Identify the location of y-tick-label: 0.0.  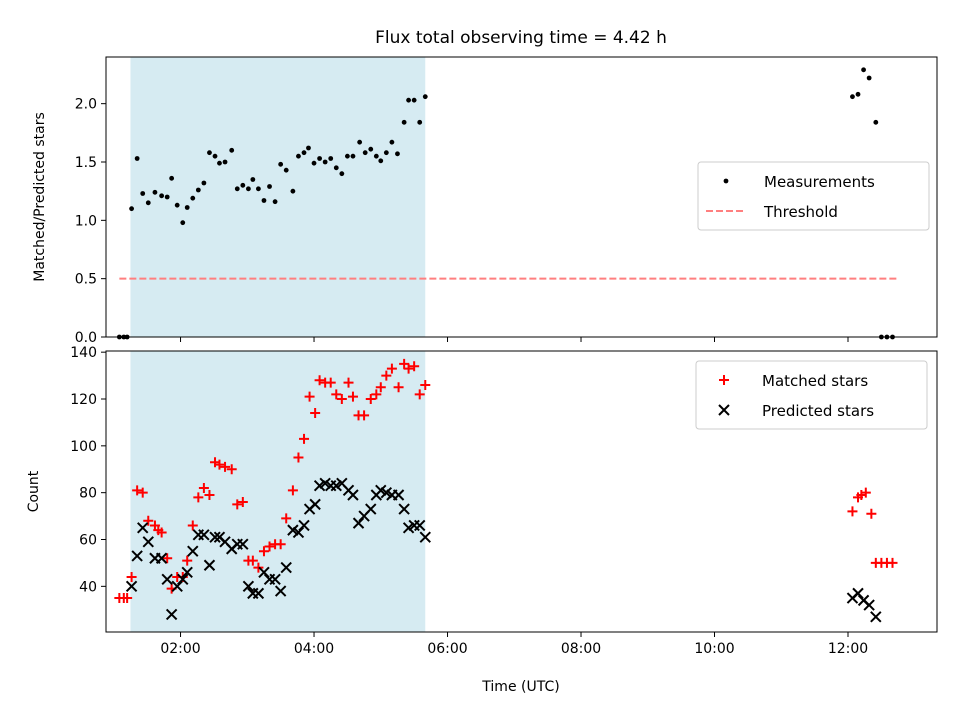
(86, 338).